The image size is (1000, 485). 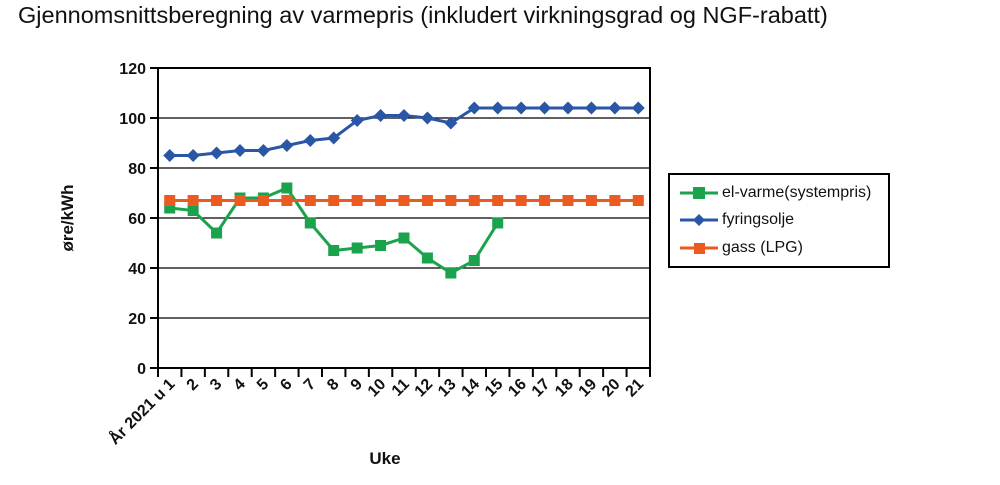 What do you see at coordinates (471, 388) in the screenshot?
I see `x-tick-label-14: 14` at bounding box center [471, 388].